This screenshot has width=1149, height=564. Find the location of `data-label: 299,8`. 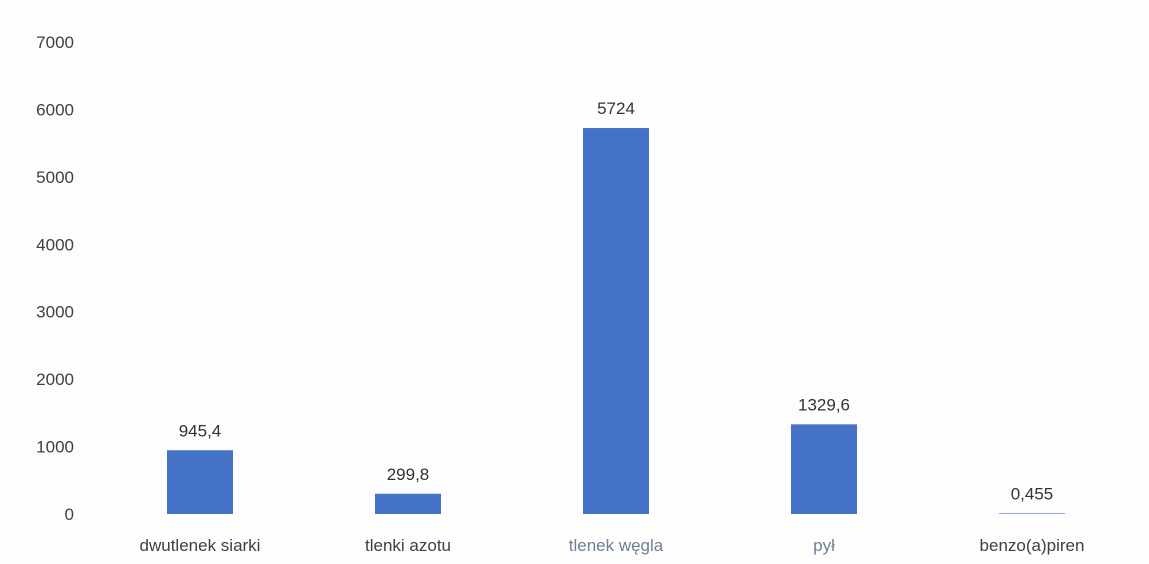

data-label: 299,8 is located at coordinates (408, 474).